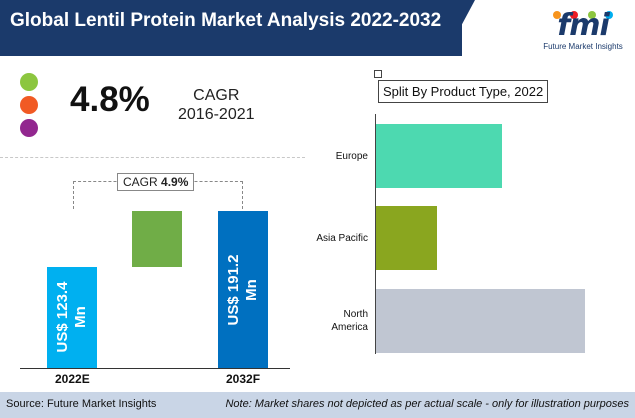 The image size is (635, 418). What do you see at coordinates (29, 82) in the screenshot?
I see `green-dot-icon` at bounding box center [29, 82].